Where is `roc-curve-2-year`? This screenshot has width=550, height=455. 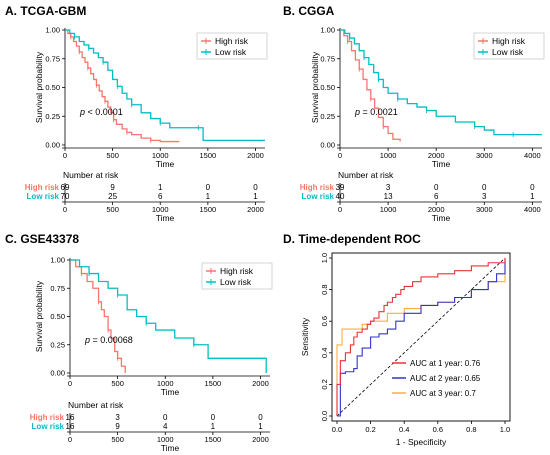 roc-curve-2-year is located at coordinates (421, 337).